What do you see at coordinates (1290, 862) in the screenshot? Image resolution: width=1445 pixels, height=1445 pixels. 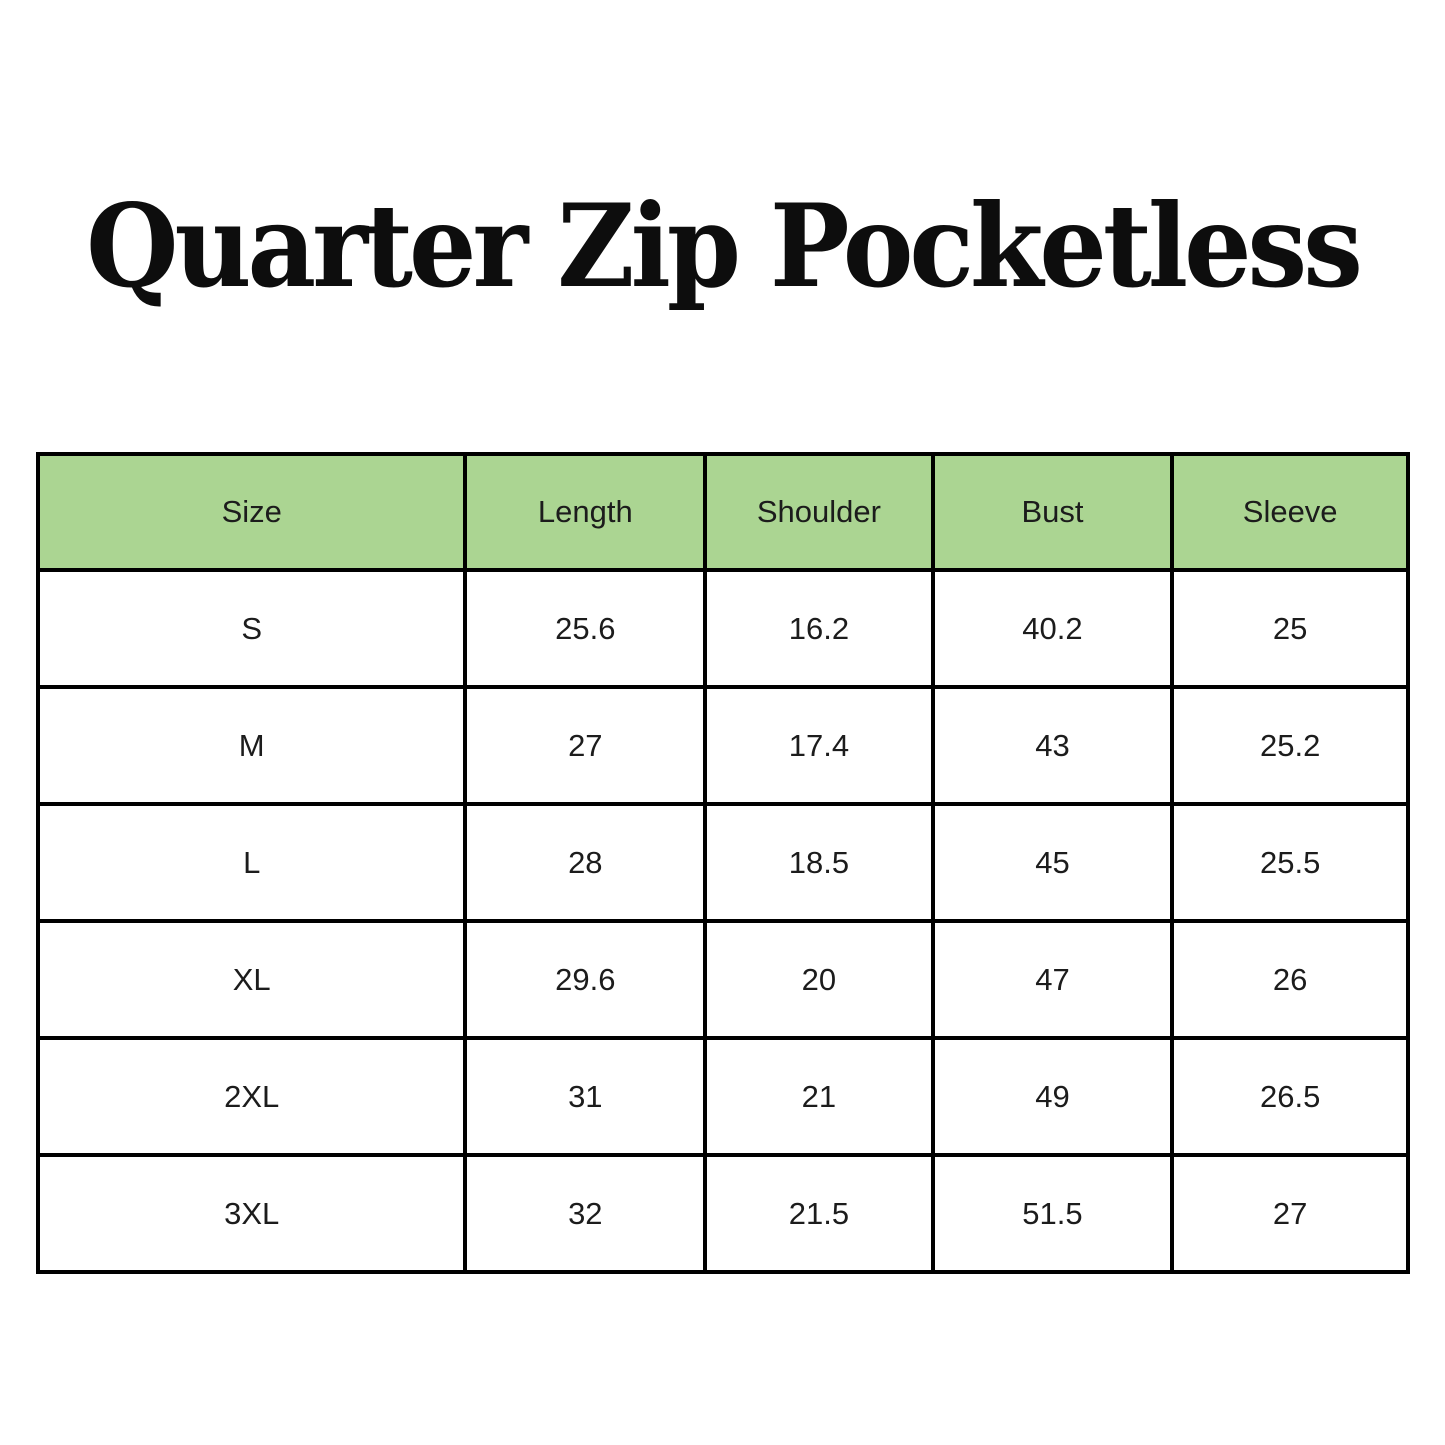 I see `sleeve-cell: 25.5` at bounding box center [1290, 862].